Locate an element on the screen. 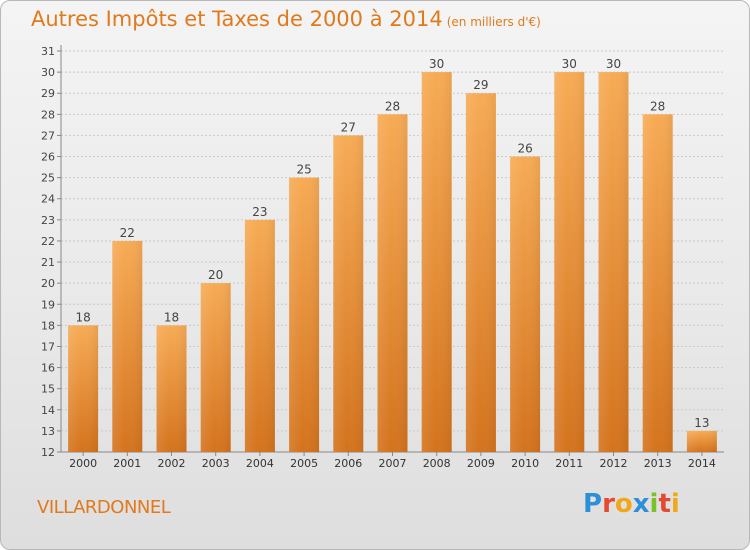 The height and width of the screenshot is (550, 750). y-tick-label: 15 is located at coordinates (48, 389).